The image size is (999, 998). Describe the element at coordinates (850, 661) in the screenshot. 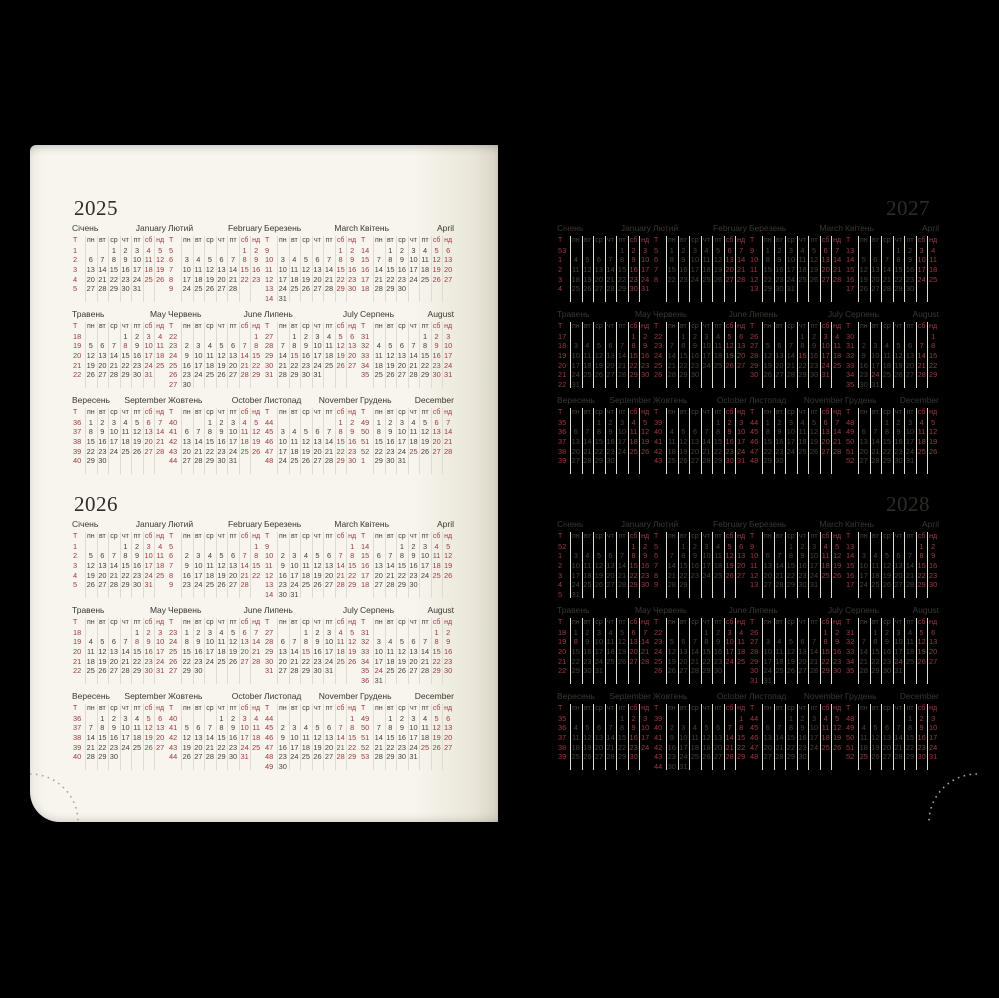

I see `week-number: 34` at that location.